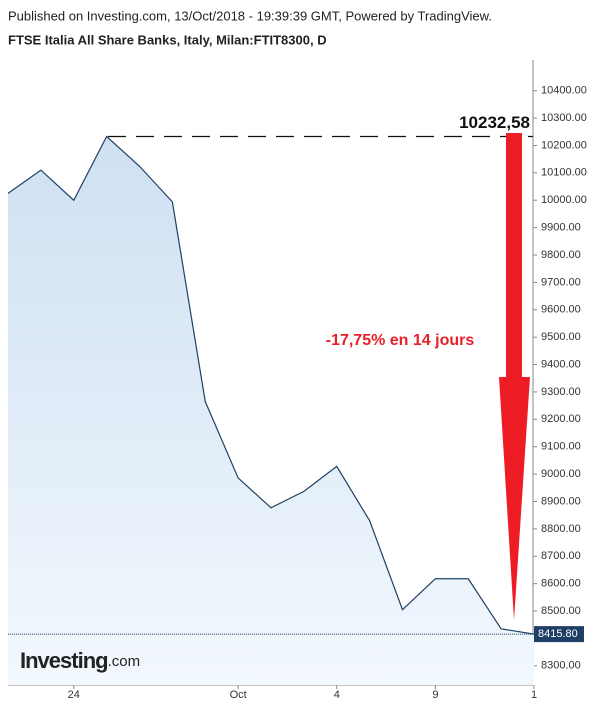 Image resolution: width=600 pixels, height=708 pixels. What do you see at coordinates (561, 556) in the screenshot?
I see `y-tick-label: 8700.00` at bounding box center [561, 556].